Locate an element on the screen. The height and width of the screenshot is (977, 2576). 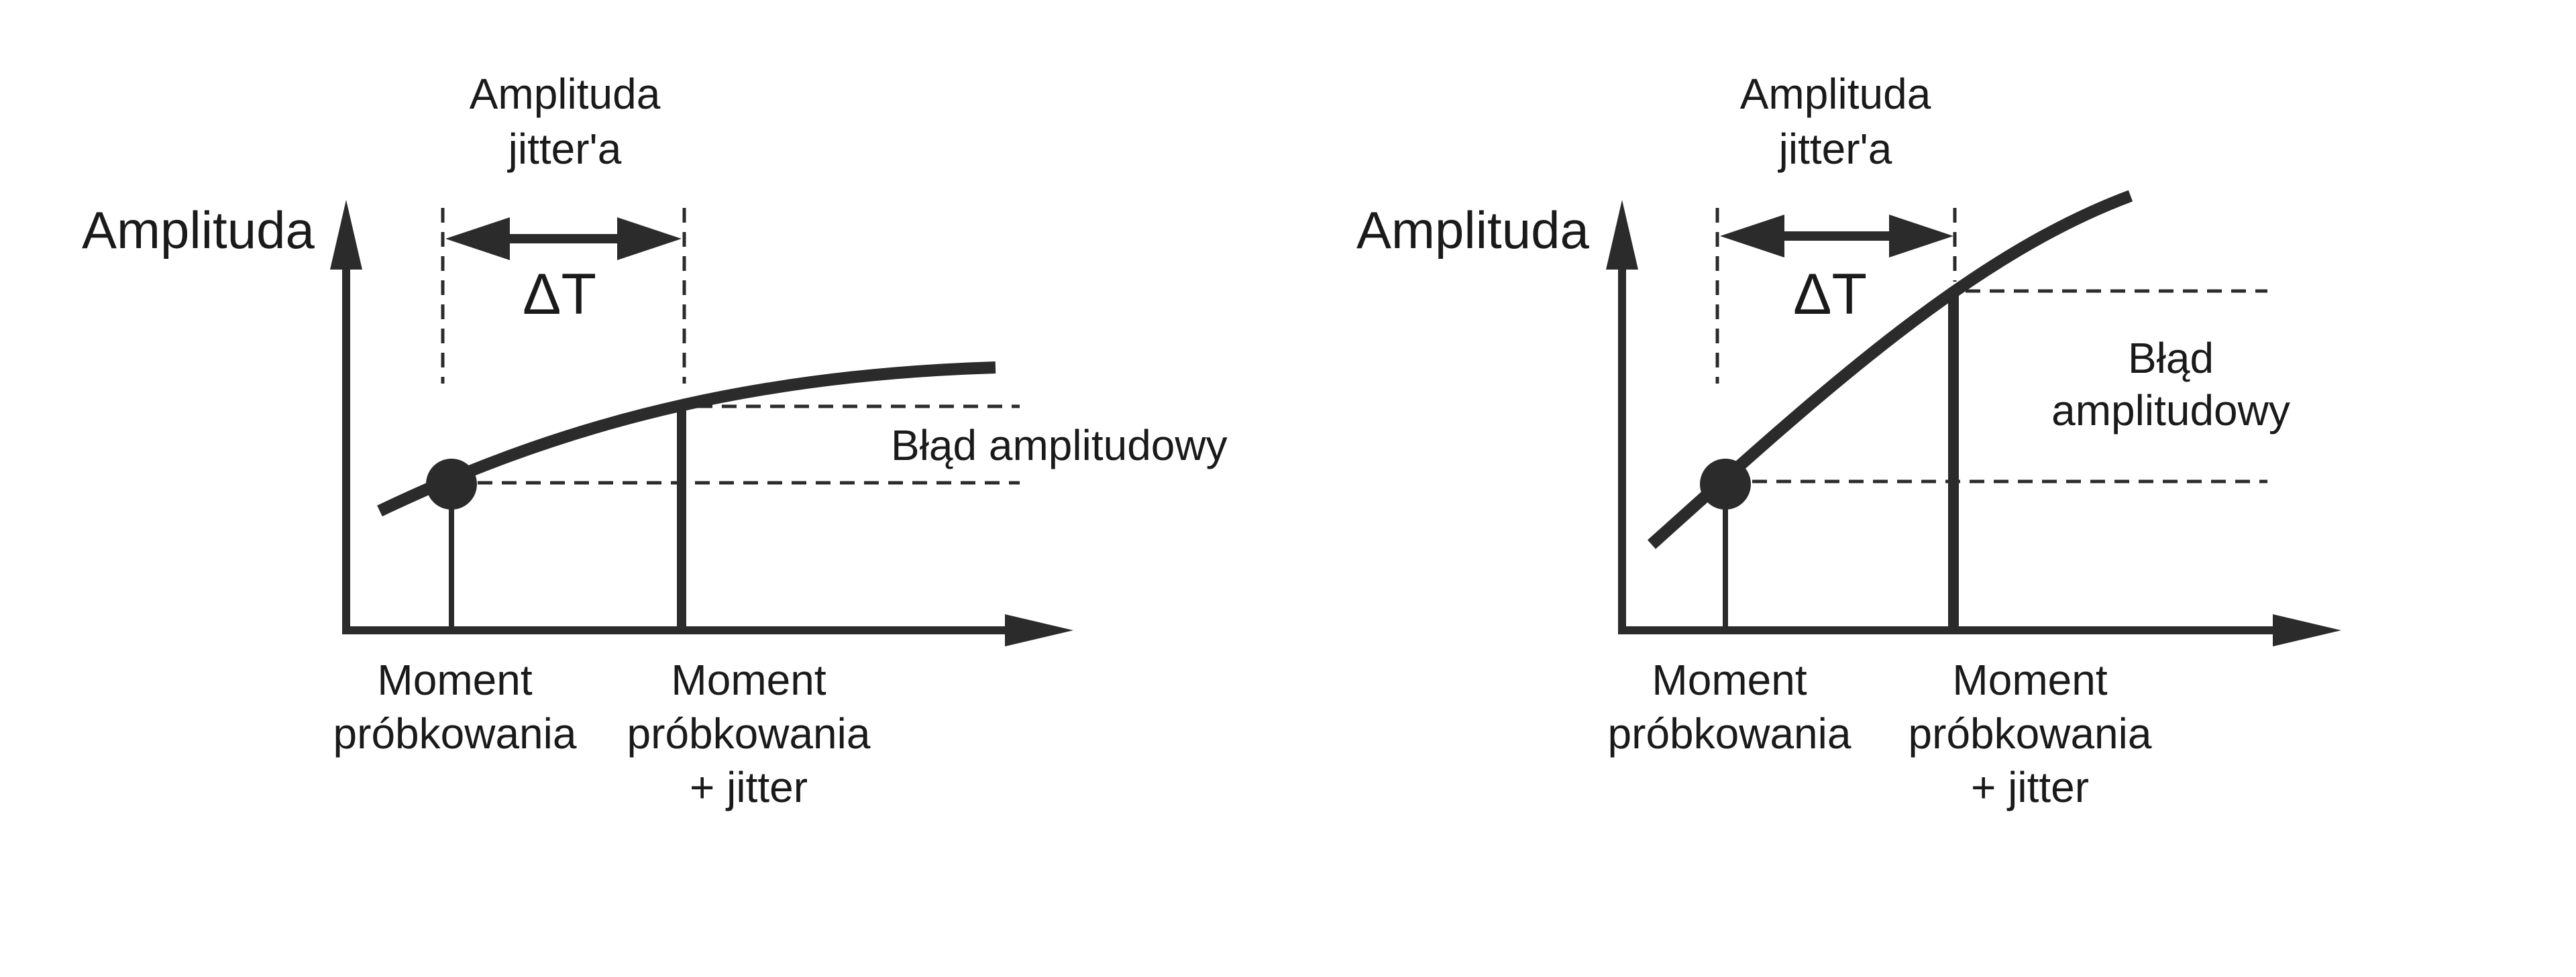
right-delta-t-label: ΔT is located at coordinates (1830, 294).